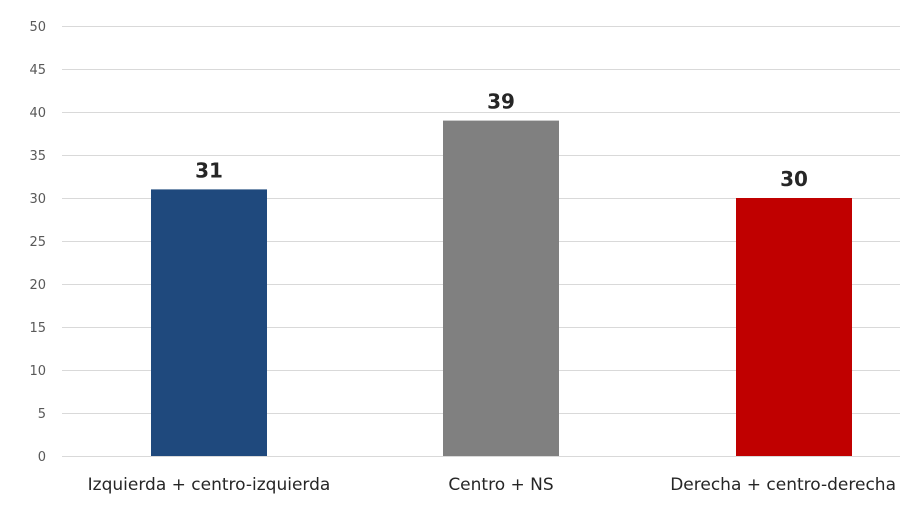  Describe the element at coordinates (37, 371) in the screenshot. I see `y-tick-label: 10` at that location.